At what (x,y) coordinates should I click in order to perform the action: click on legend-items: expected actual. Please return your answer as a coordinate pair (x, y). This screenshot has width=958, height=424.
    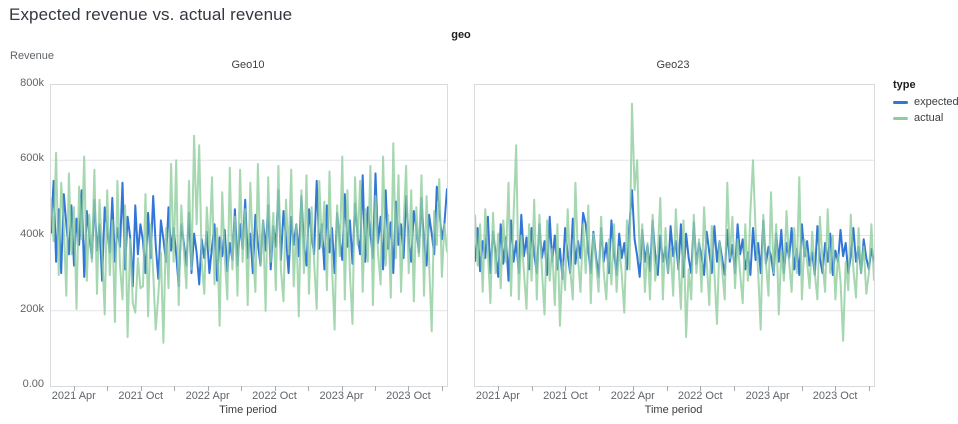
    Looking at the image, I should click on (925, 110).